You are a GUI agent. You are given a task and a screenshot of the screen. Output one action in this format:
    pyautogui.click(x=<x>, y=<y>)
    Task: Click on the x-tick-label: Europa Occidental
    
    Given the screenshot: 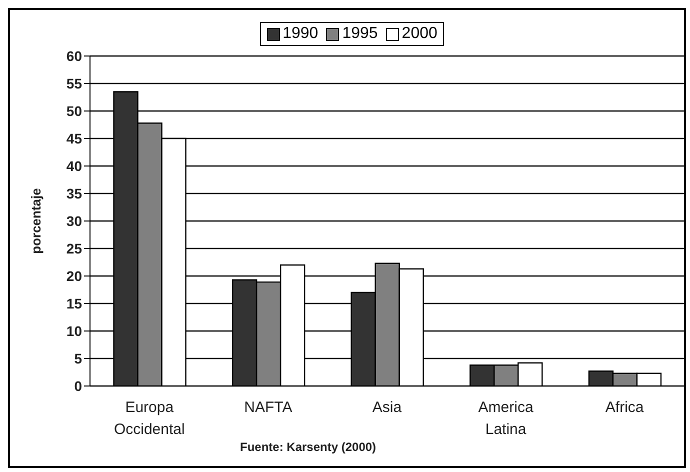 What is the action you would take?
    pyautogui.click(x=149, y=418)
    